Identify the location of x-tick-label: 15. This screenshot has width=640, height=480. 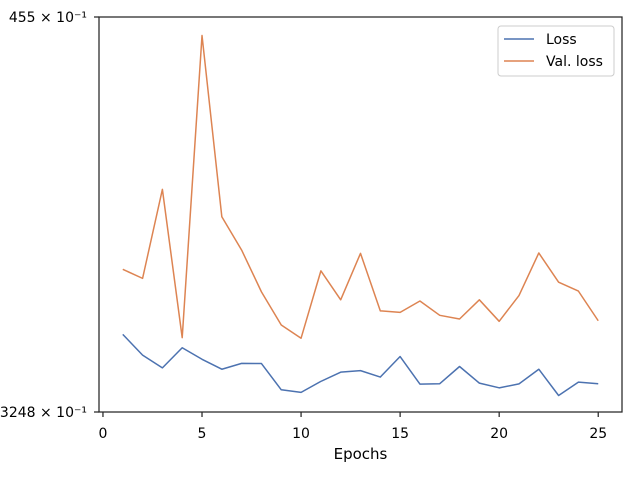
(400, 434).